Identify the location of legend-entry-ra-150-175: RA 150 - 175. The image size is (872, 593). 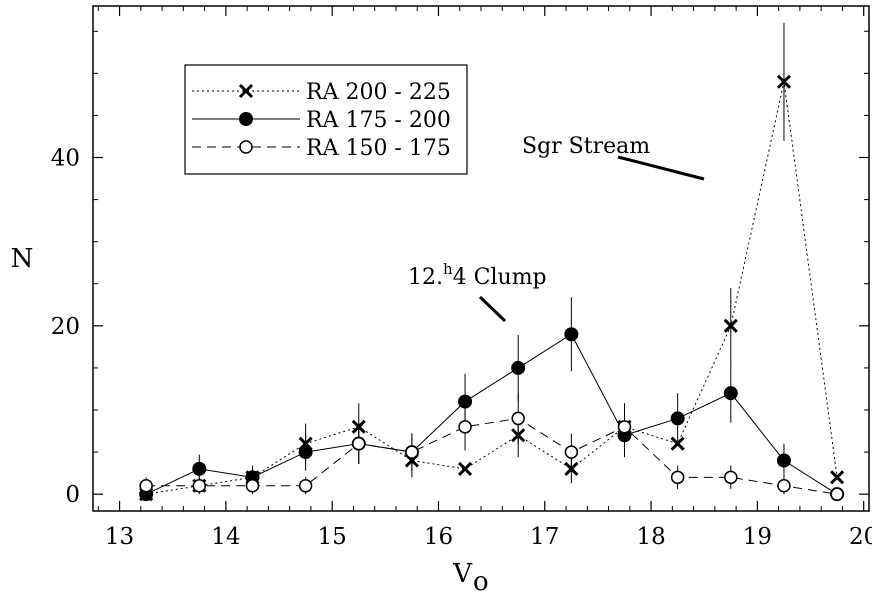
(321, 148).